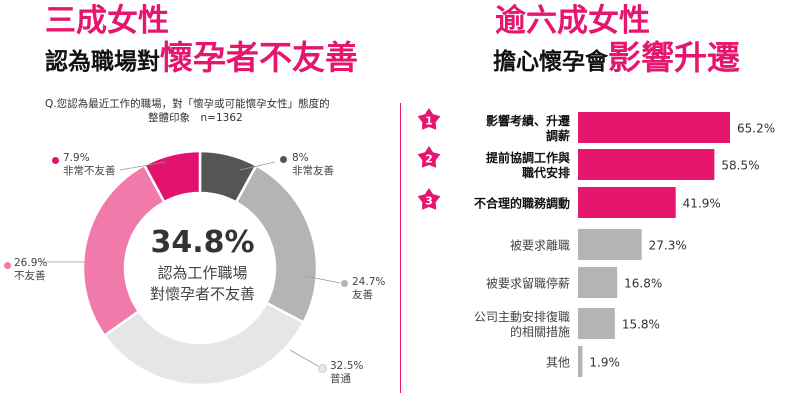 The width and height of the screenshot is (800, 401). Describe the element at coordinates (522, 316) in the screenshot. I see `bar-label-6-line-1: 公司主動安排復職` at that location.